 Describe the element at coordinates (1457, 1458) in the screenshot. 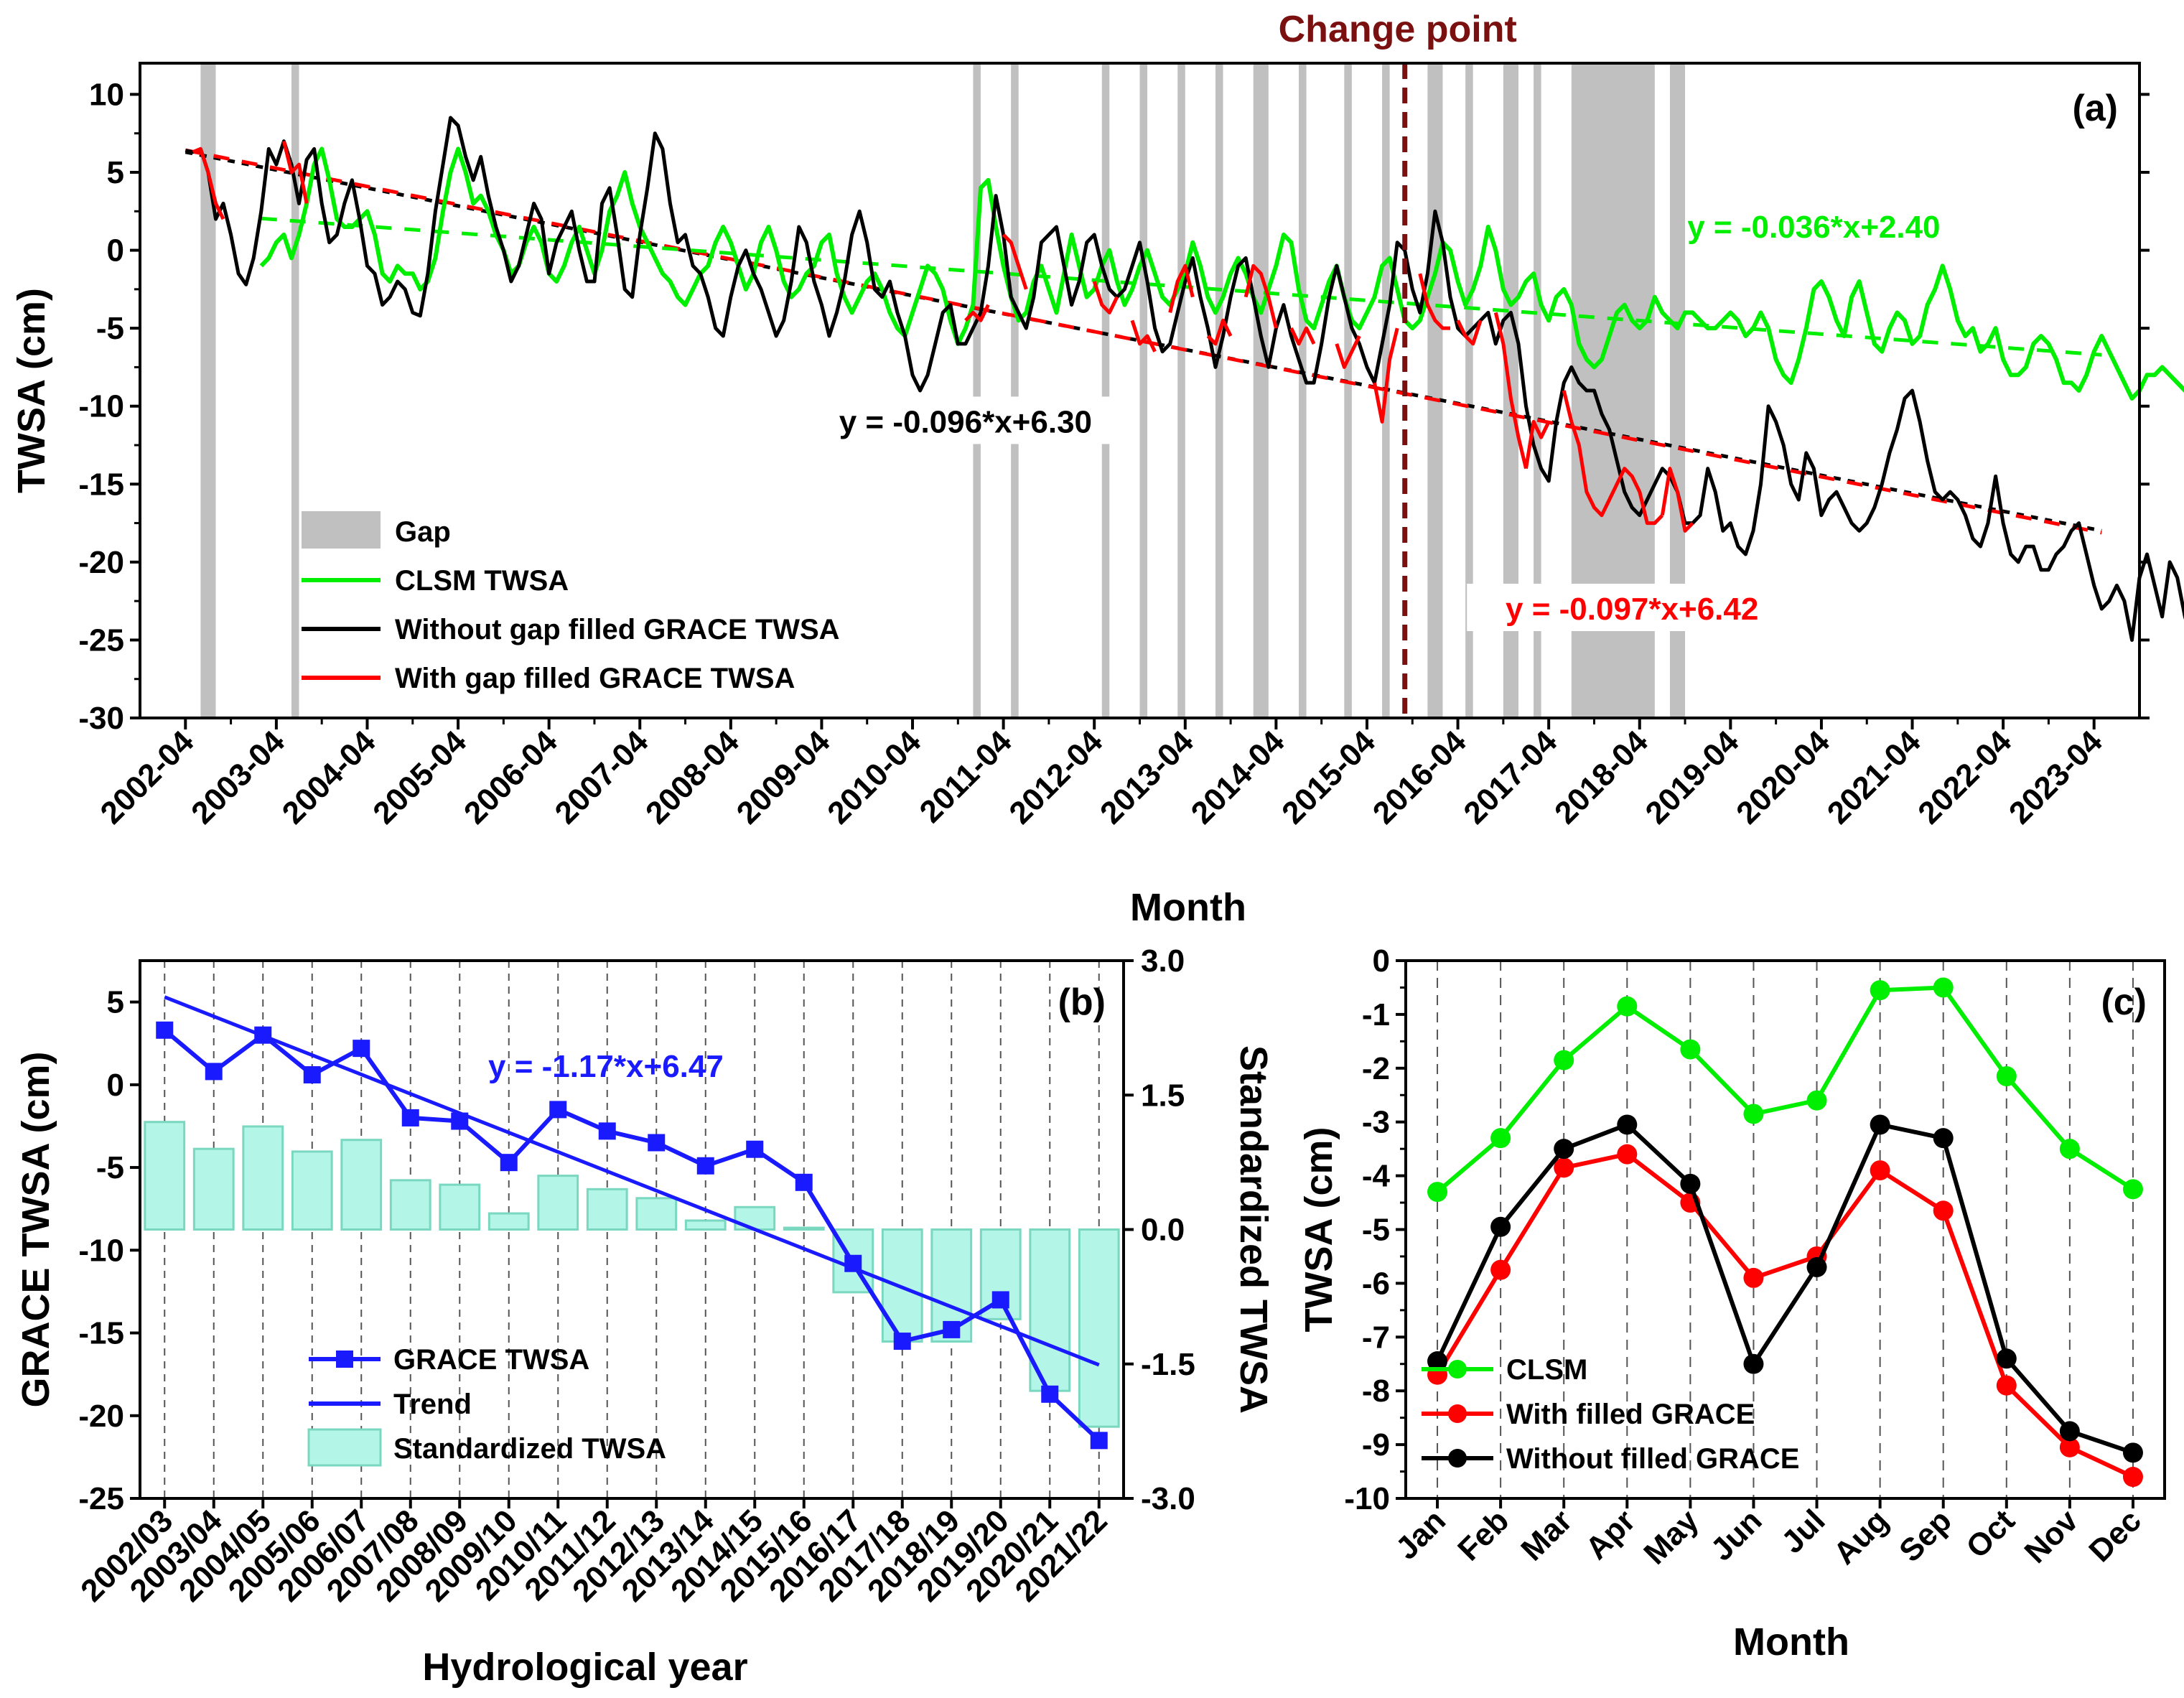

I see `legend-marker` at that location.